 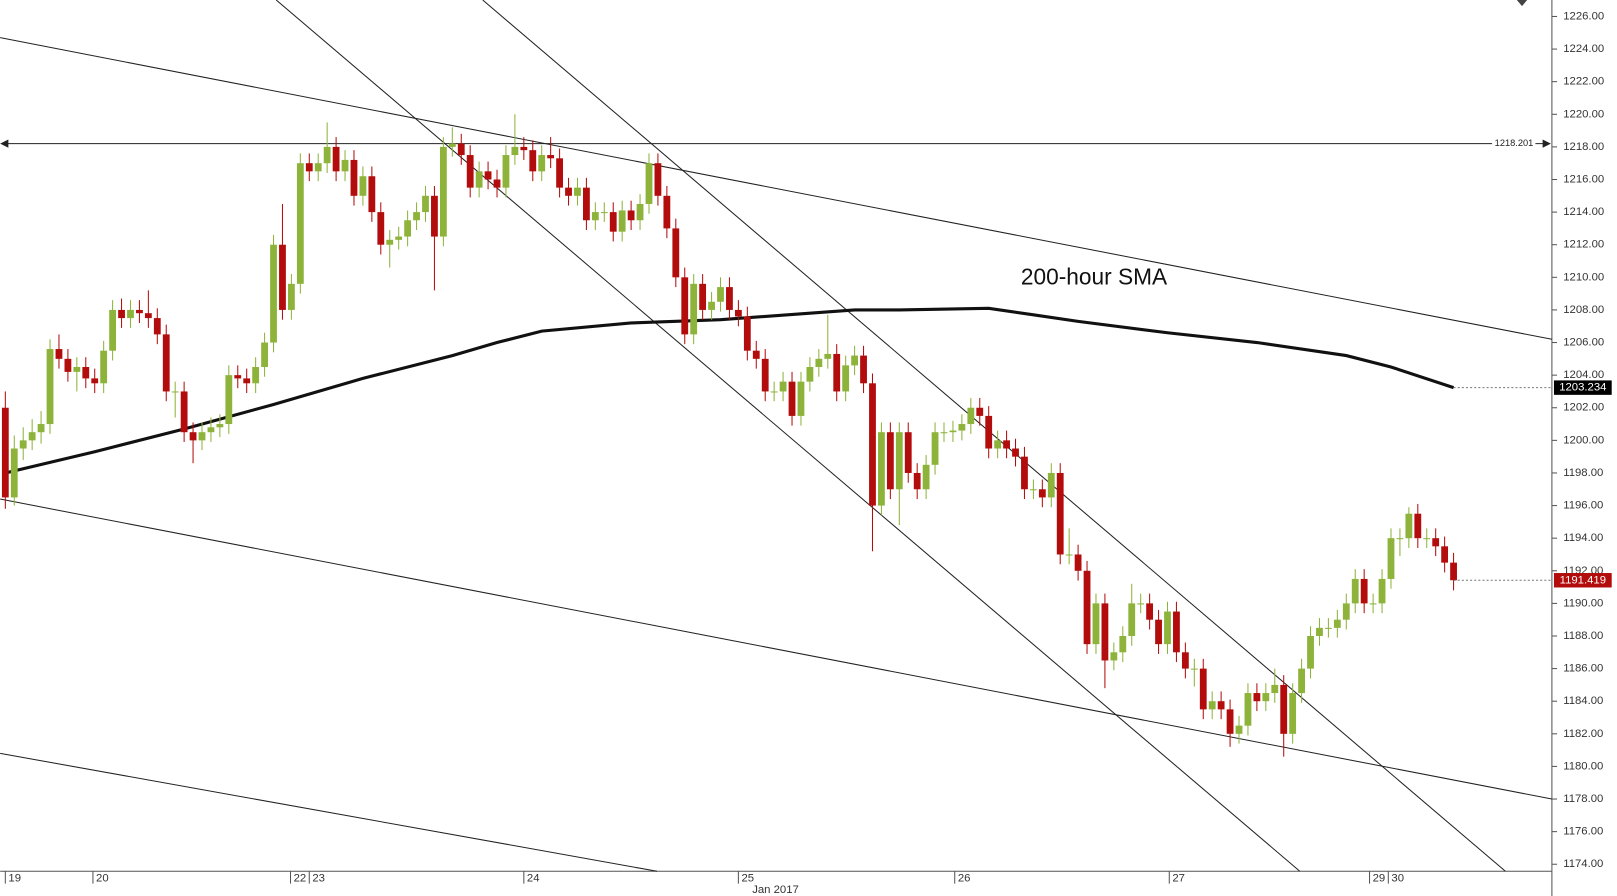 I want to click on y-tick-label: 1176.00, so click(x=1583, y=832).